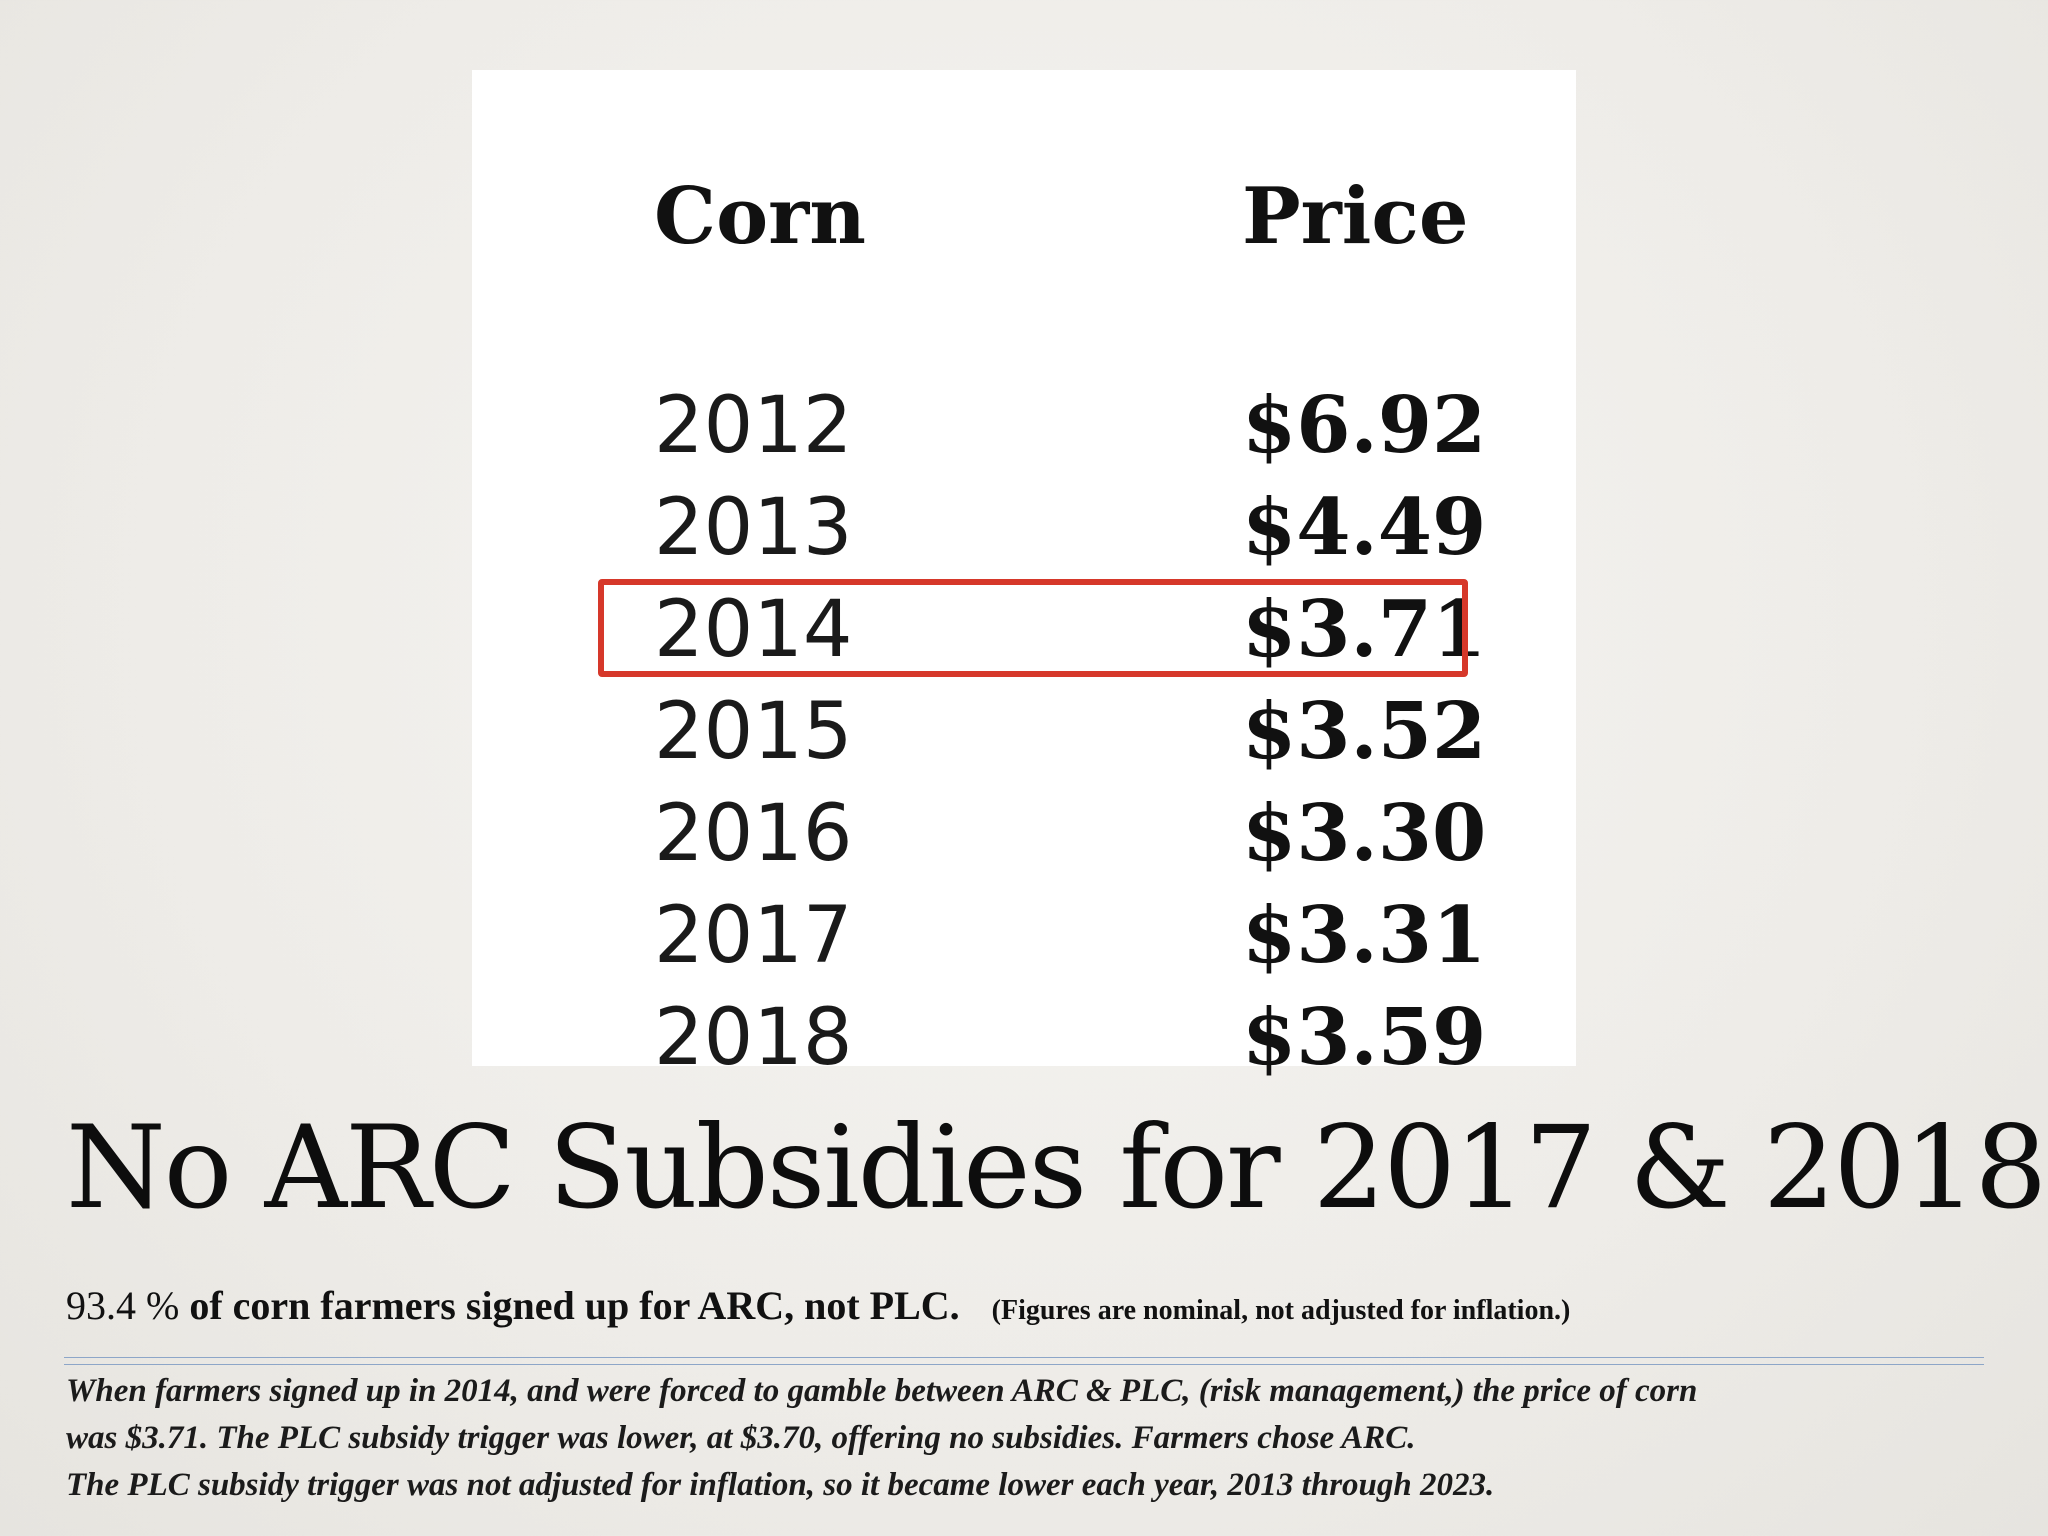 This screenshot has height=1536, width=2048. I want to click on table-row-highlighted: 2014 $3.71, so click(1024, 630).